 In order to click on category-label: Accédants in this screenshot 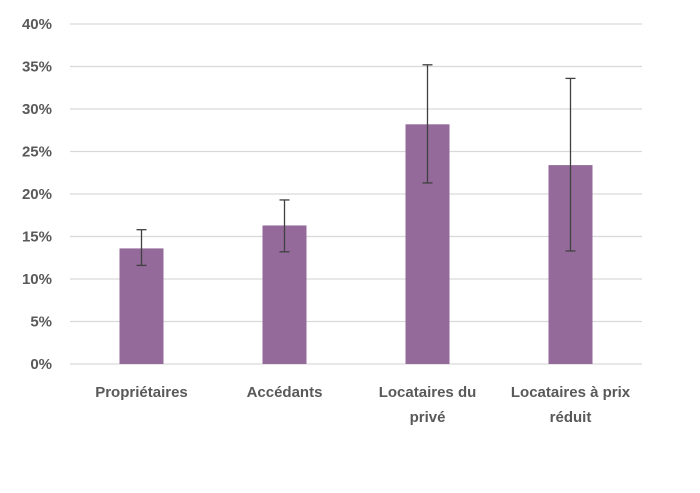, I will do `click(285, 392)`.